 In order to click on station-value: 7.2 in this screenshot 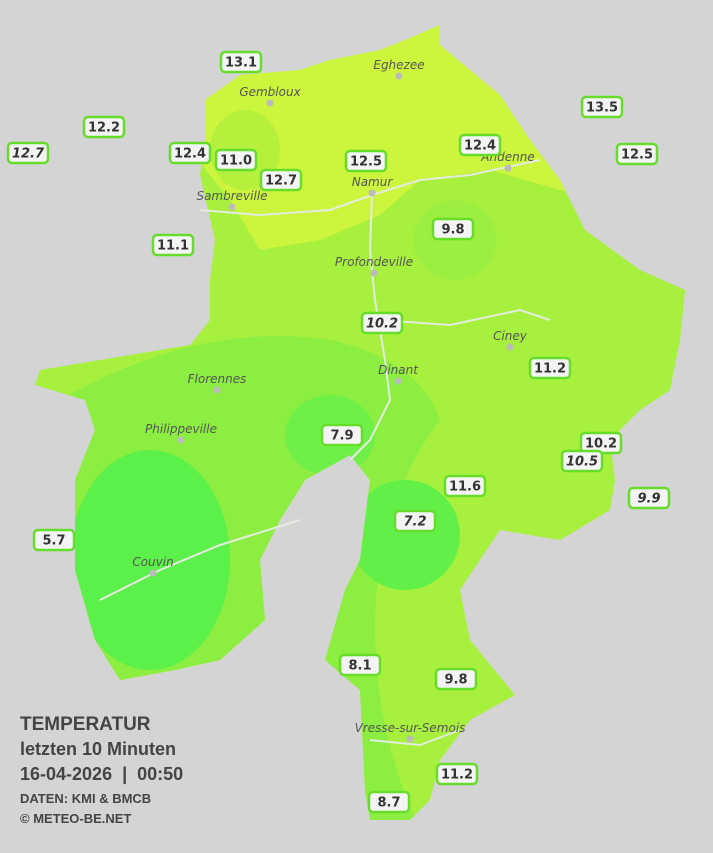, I will do `click(414, 522)`.